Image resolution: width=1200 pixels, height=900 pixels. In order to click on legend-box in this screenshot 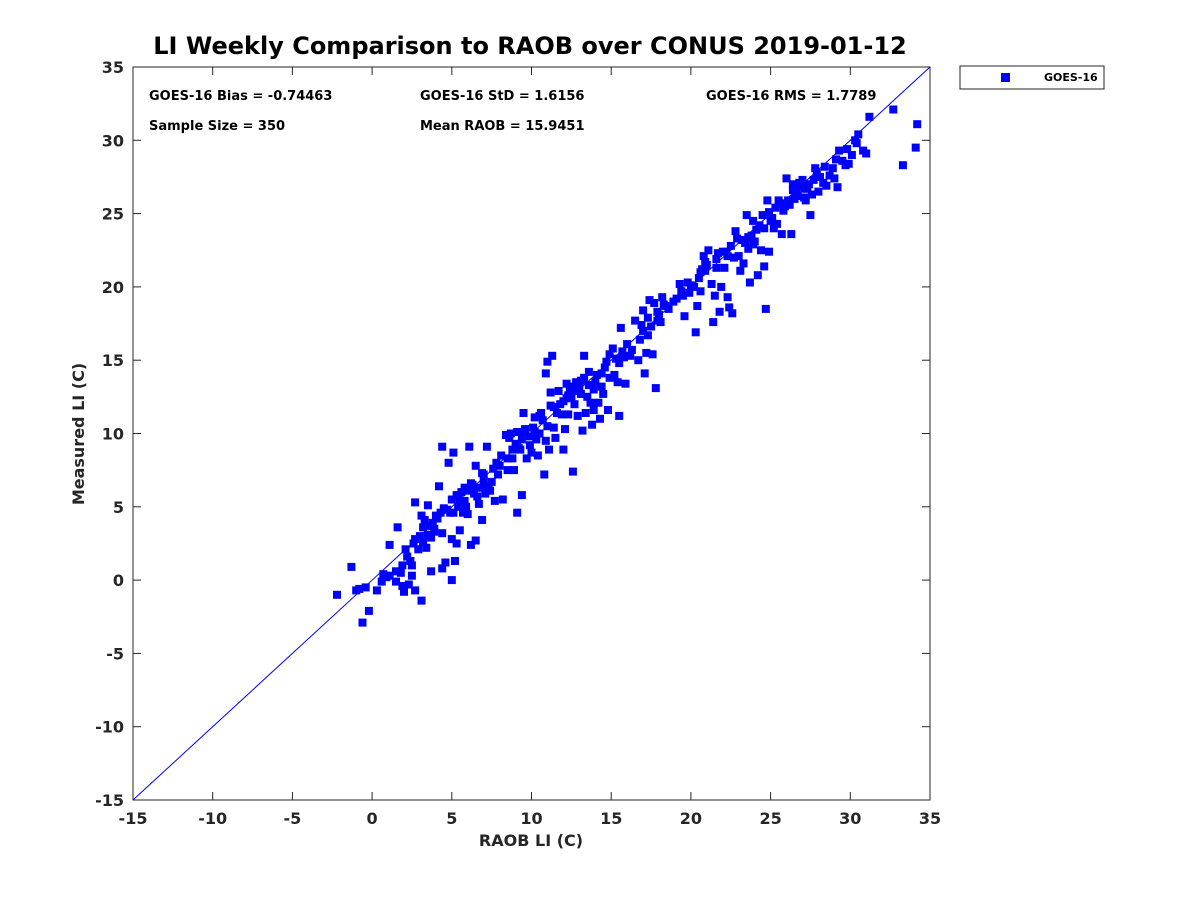, I will do `click(1032, 77)`.